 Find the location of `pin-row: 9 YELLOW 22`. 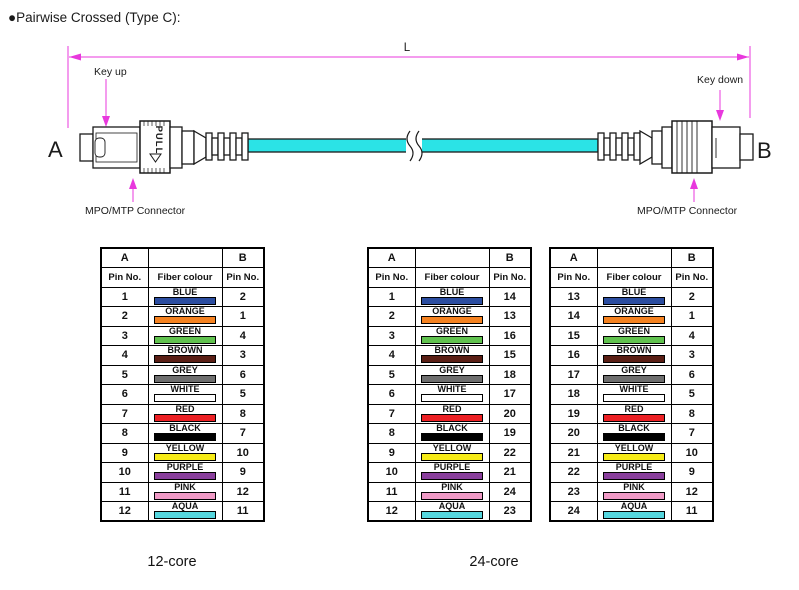

pin-row: 9 YELLOW 22 is located at coordinates (449, 452).